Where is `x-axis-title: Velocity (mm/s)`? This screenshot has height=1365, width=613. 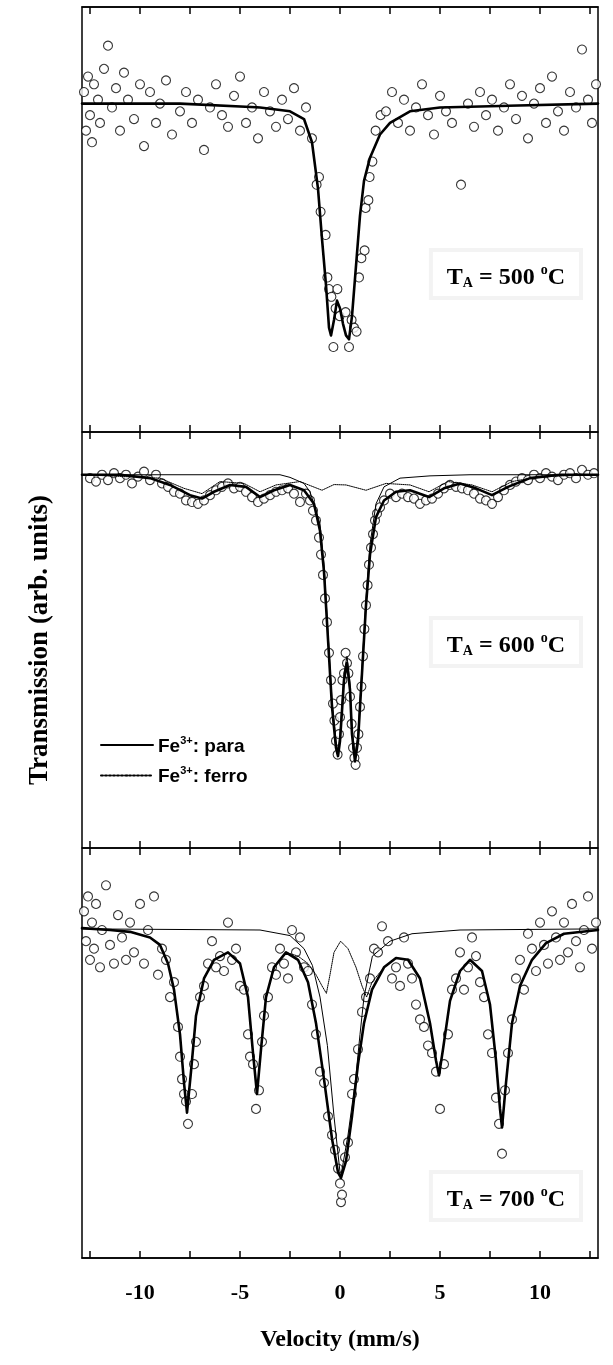 x-axis-title: Velocity (mm/s) is located at coordinates (340, 1338).